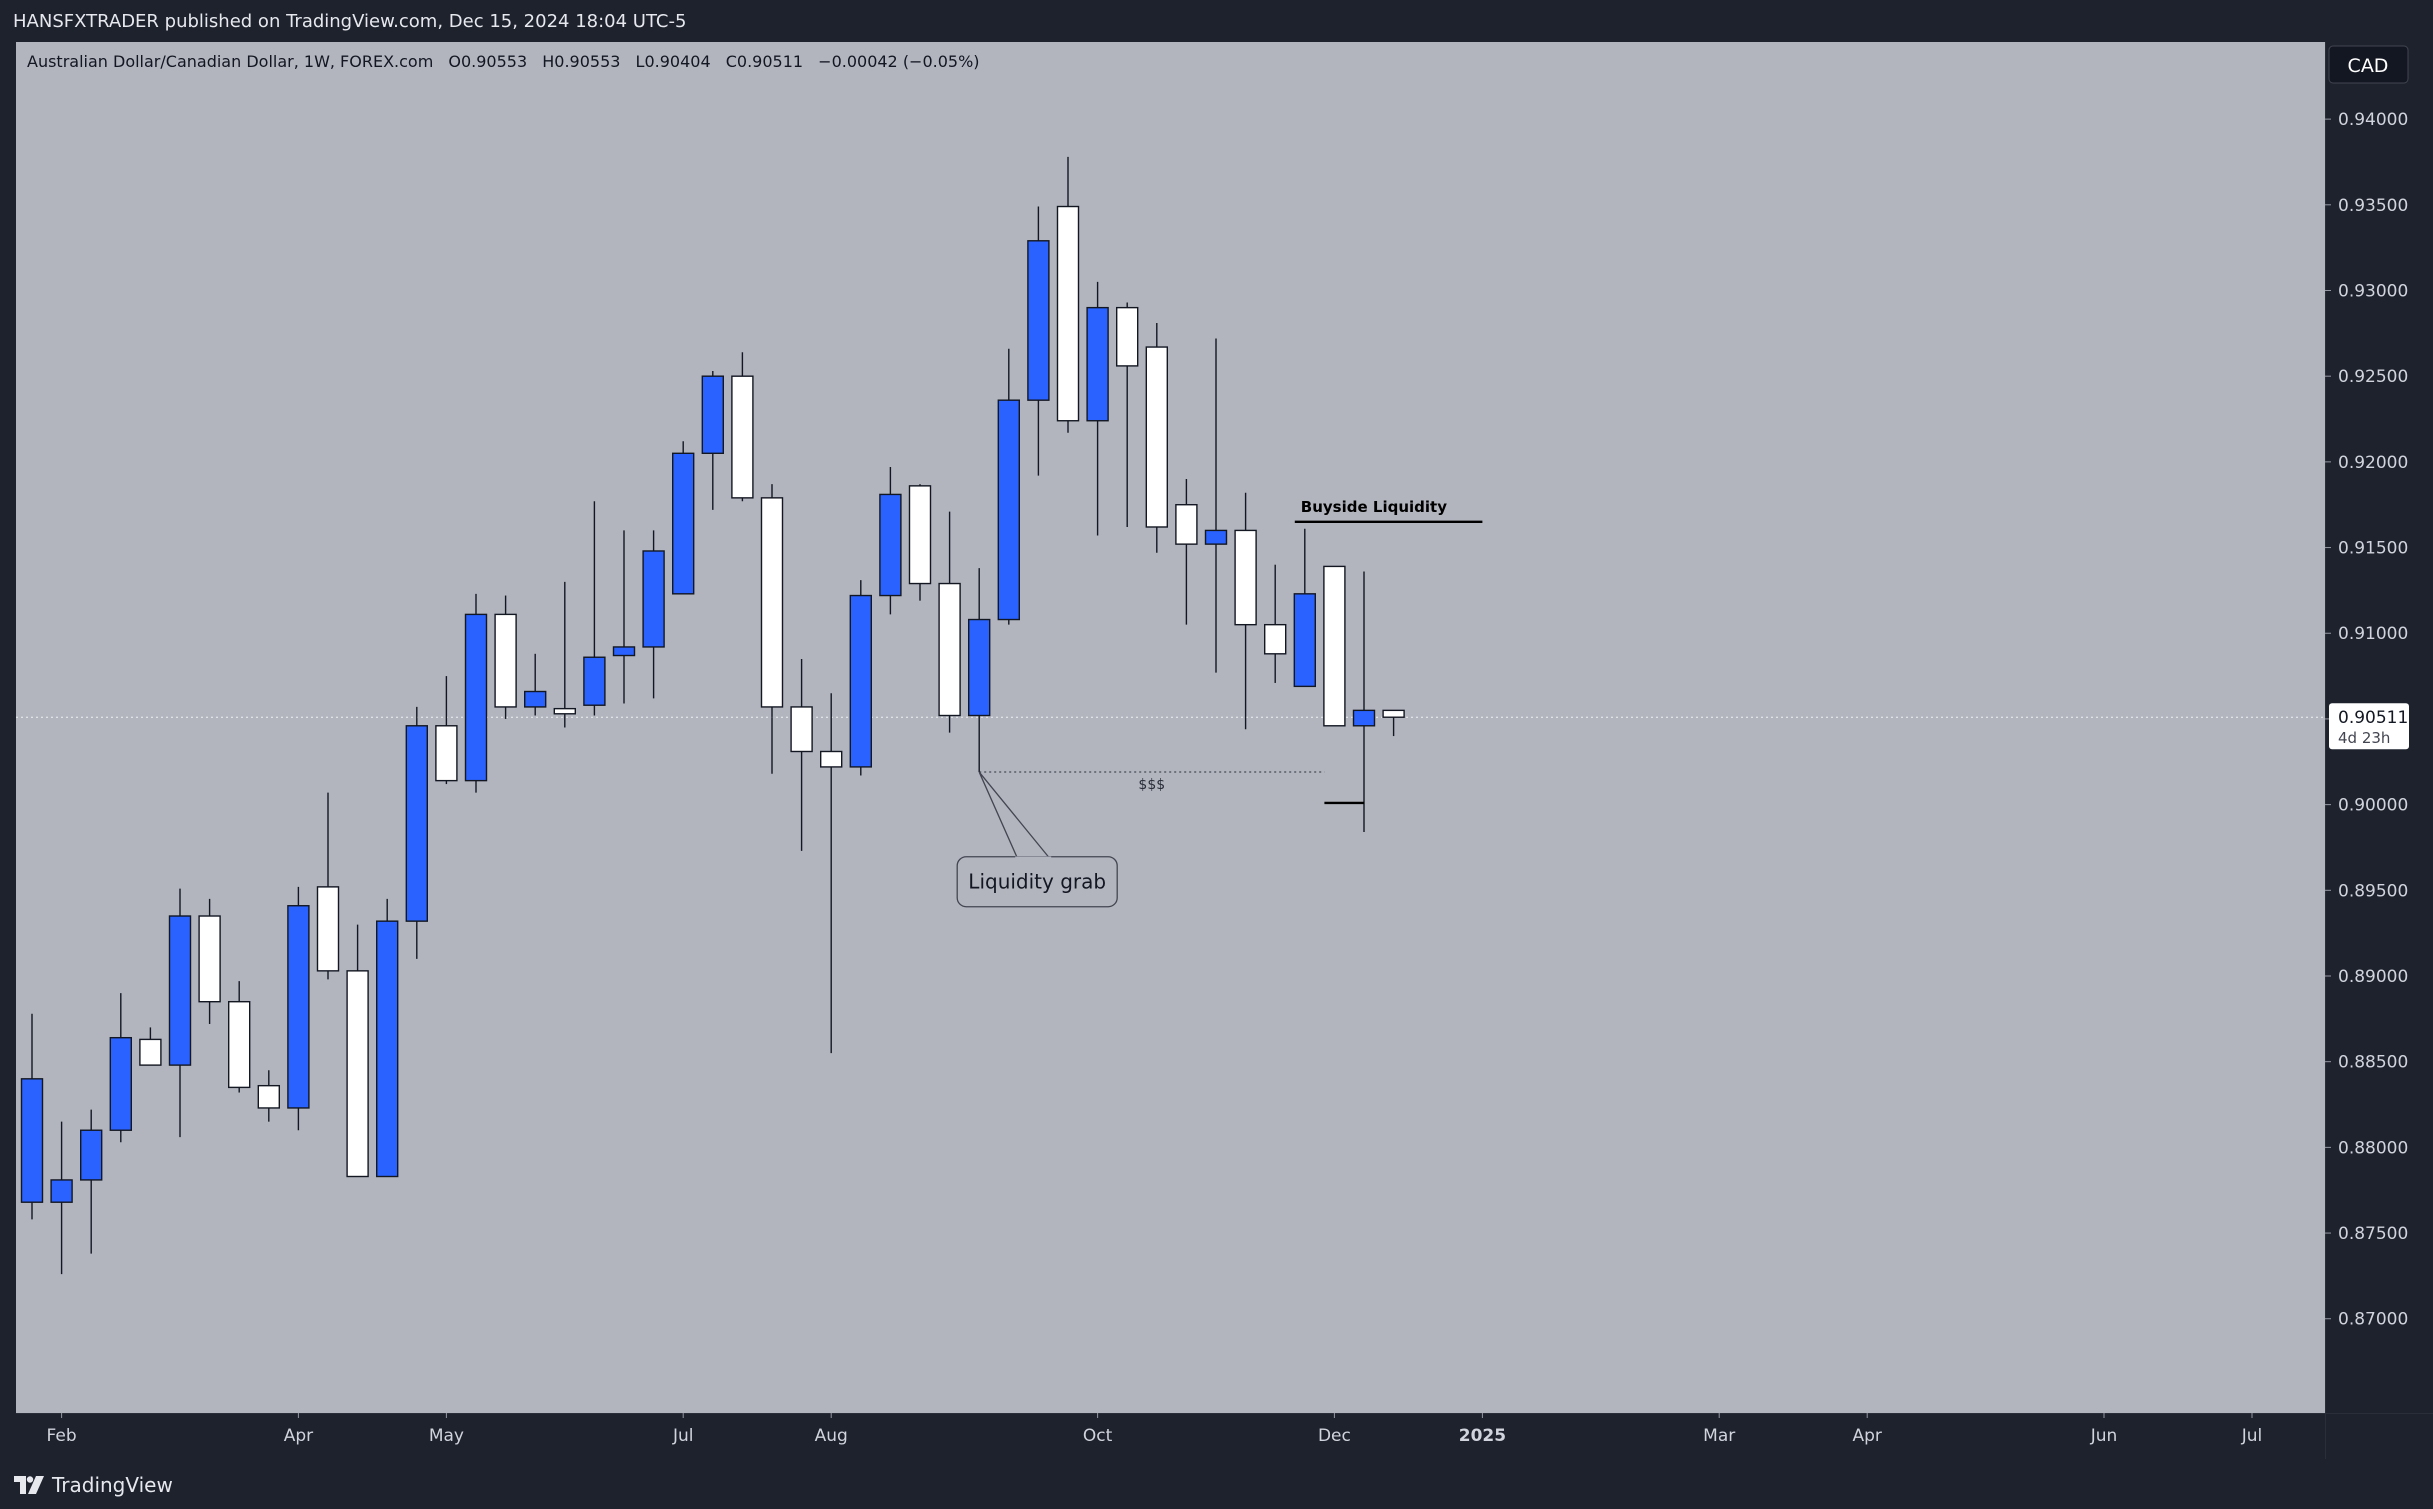 Image resolution: width=2433 pixels, height=1509 pixels. I want to click on y-tick-label: 0.93000, so click(2373, 291).